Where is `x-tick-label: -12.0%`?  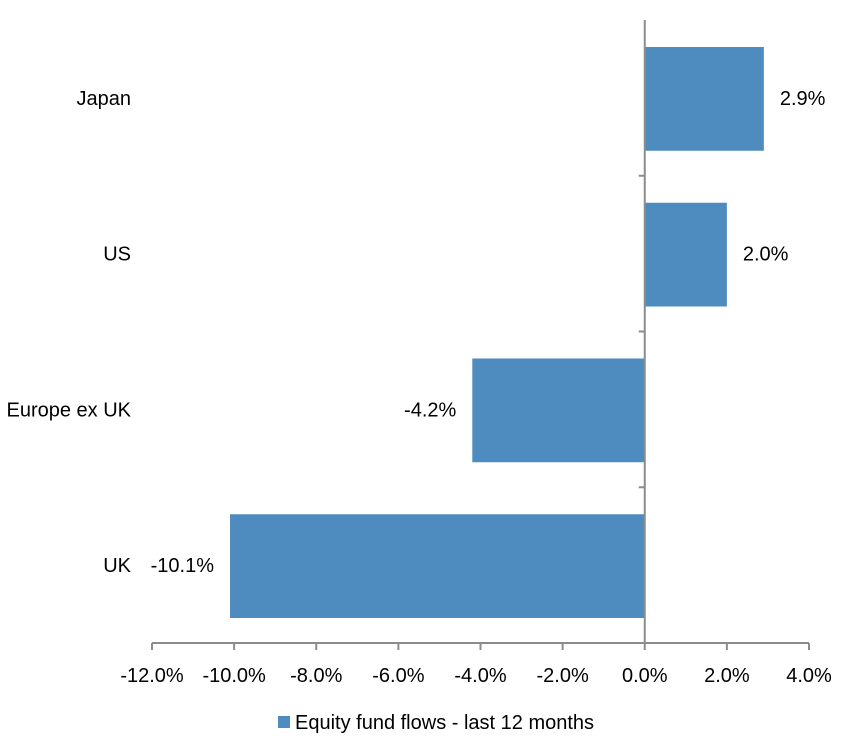 x-tick-label: -12.0% is located at coordinates (152, 676).